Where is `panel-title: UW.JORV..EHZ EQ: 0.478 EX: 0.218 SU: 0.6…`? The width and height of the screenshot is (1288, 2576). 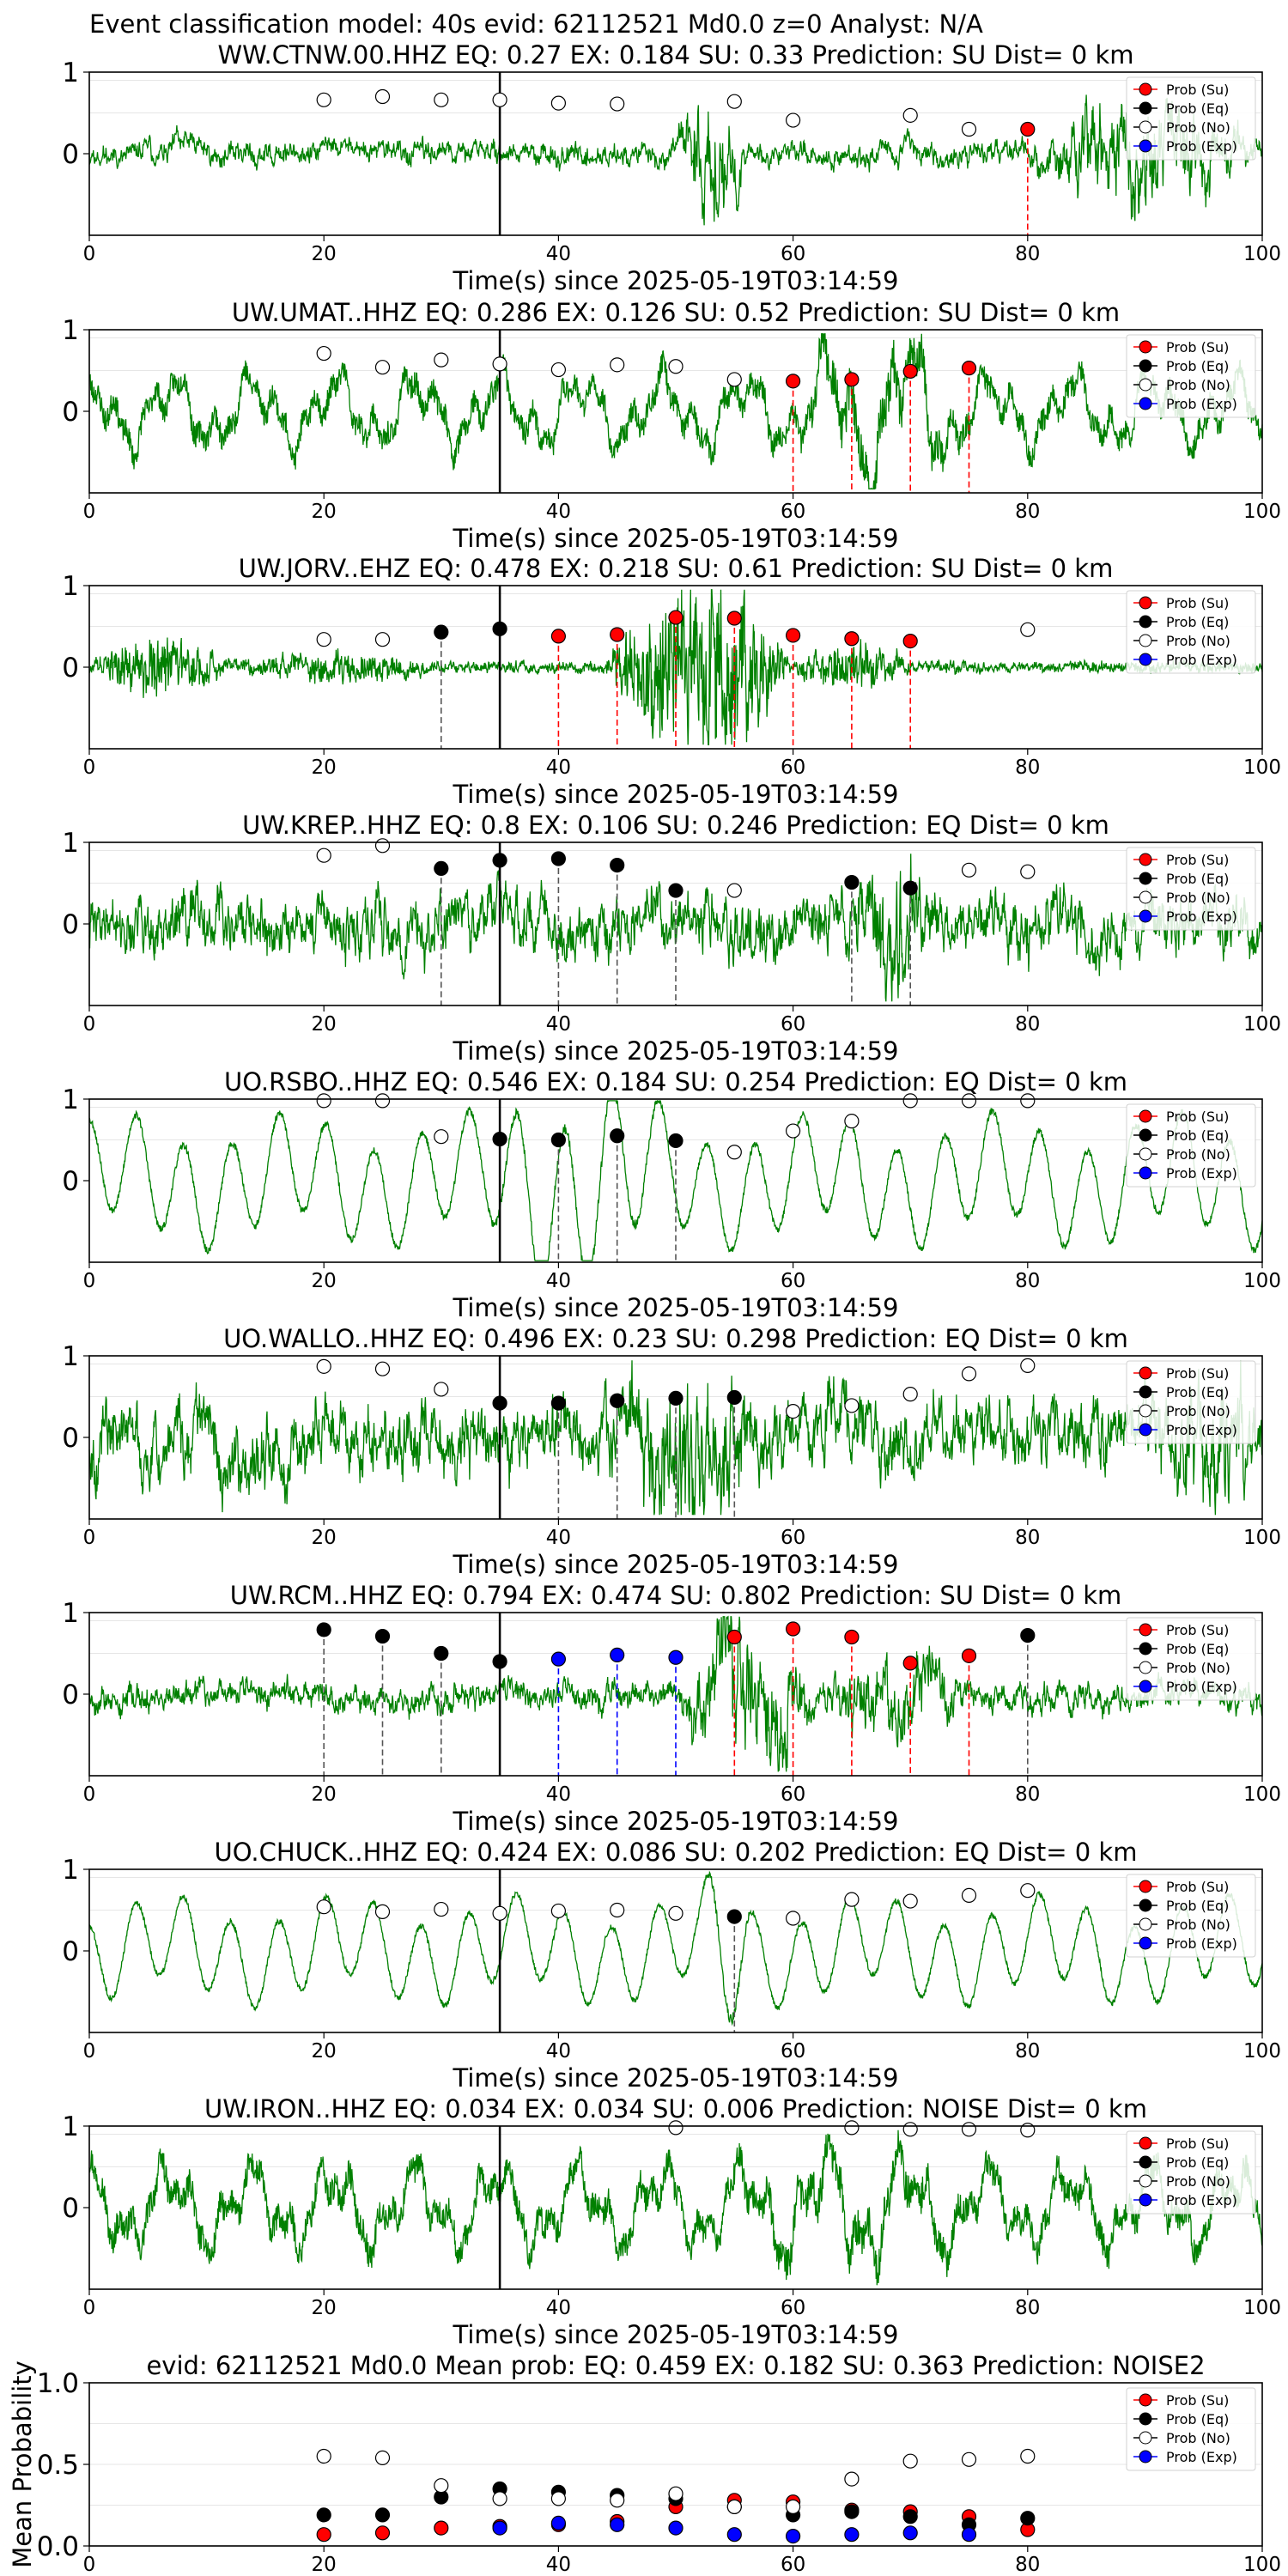
panel-title: UW.JORV..EHZ EQ: 0.478 EX: 0.218 SU: 0.6… is located at coordinates (676, 568).